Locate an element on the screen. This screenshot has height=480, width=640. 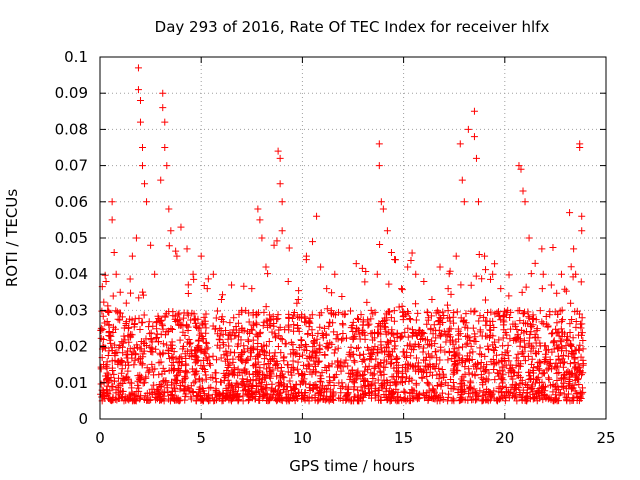
x-axis-label: GPS time / hours is located at coordinates (352, 466).